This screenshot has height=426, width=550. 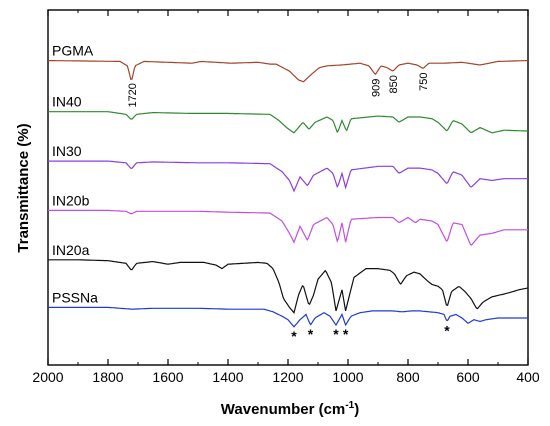 What do you see at coordinates (107, 377) in the screenshot?
I see `x-tick-label-1800: 1800` at bounding box center [107, 377].